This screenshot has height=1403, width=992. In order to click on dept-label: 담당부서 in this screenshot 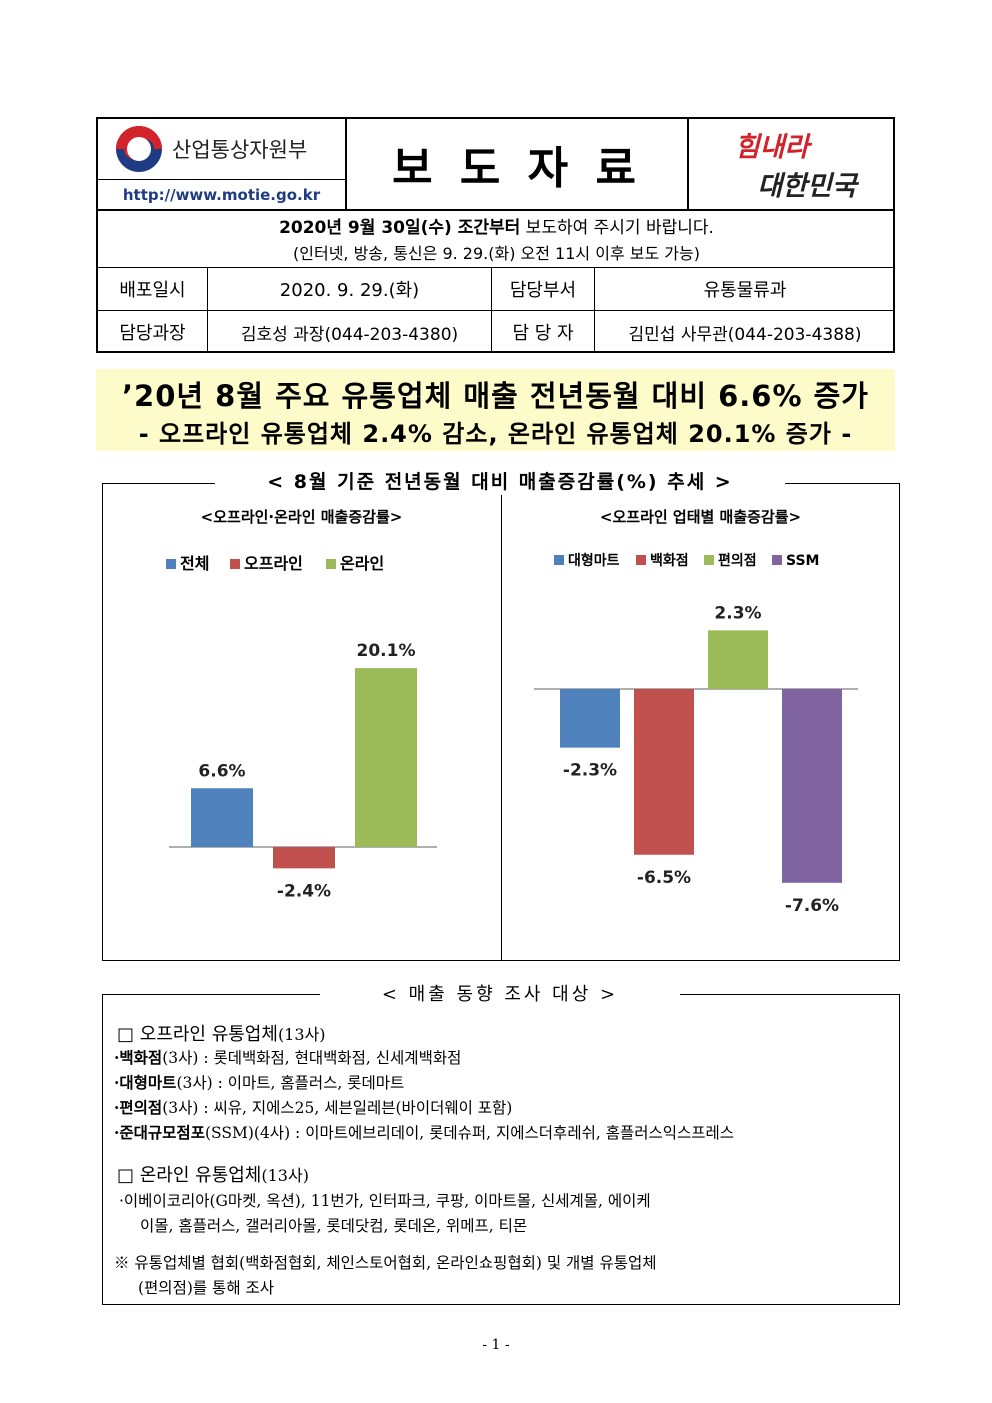, I will do `click(543, 289)`.